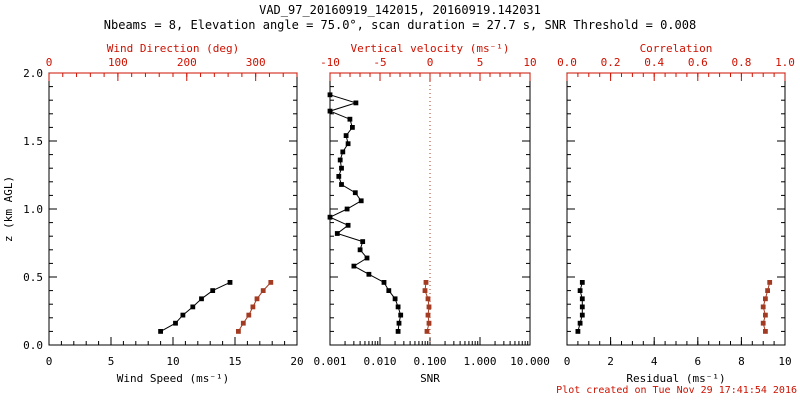 The height and width of the screenshot is (400, 800). What do you see at coordinates (430, 48) in the screenshot?
I see `top-axis-label: Vertical velocity (ms⁻¹)` at bounding box center [430, 48].